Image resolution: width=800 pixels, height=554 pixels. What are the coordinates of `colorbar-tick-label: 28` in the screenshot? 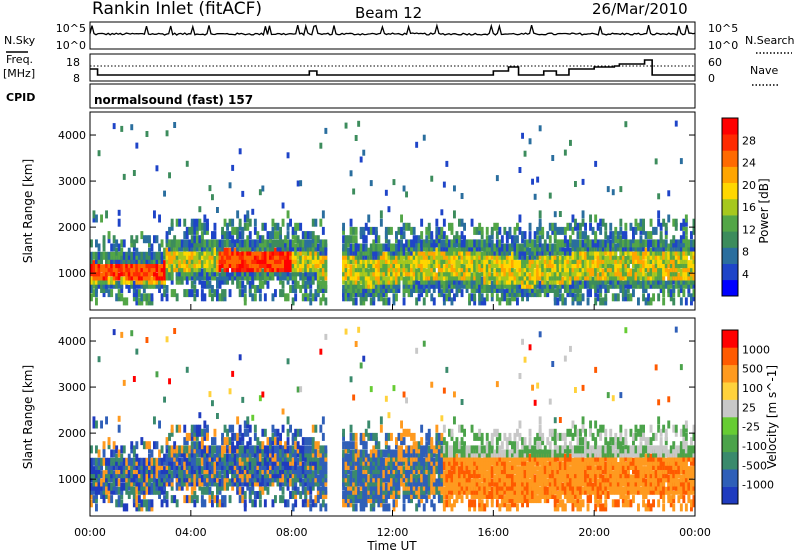 It's located at (749, 140).